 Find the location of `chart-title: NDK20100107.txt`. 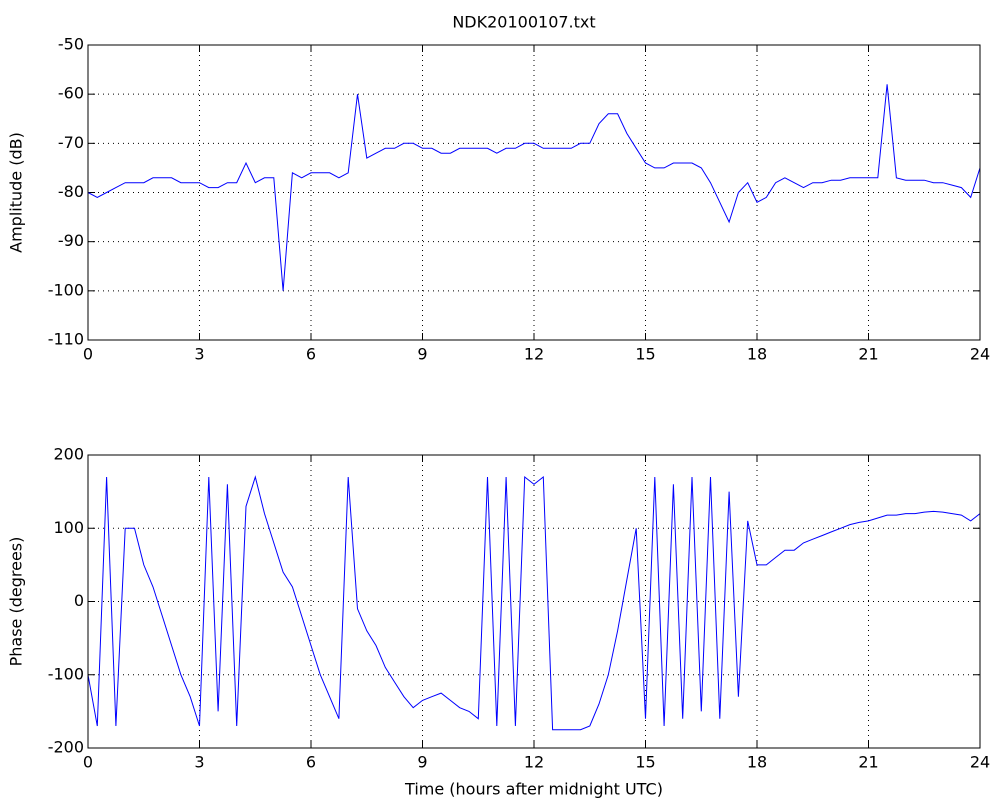

chart-title: NDK20100107.txt is located at coordinates (523, 22).